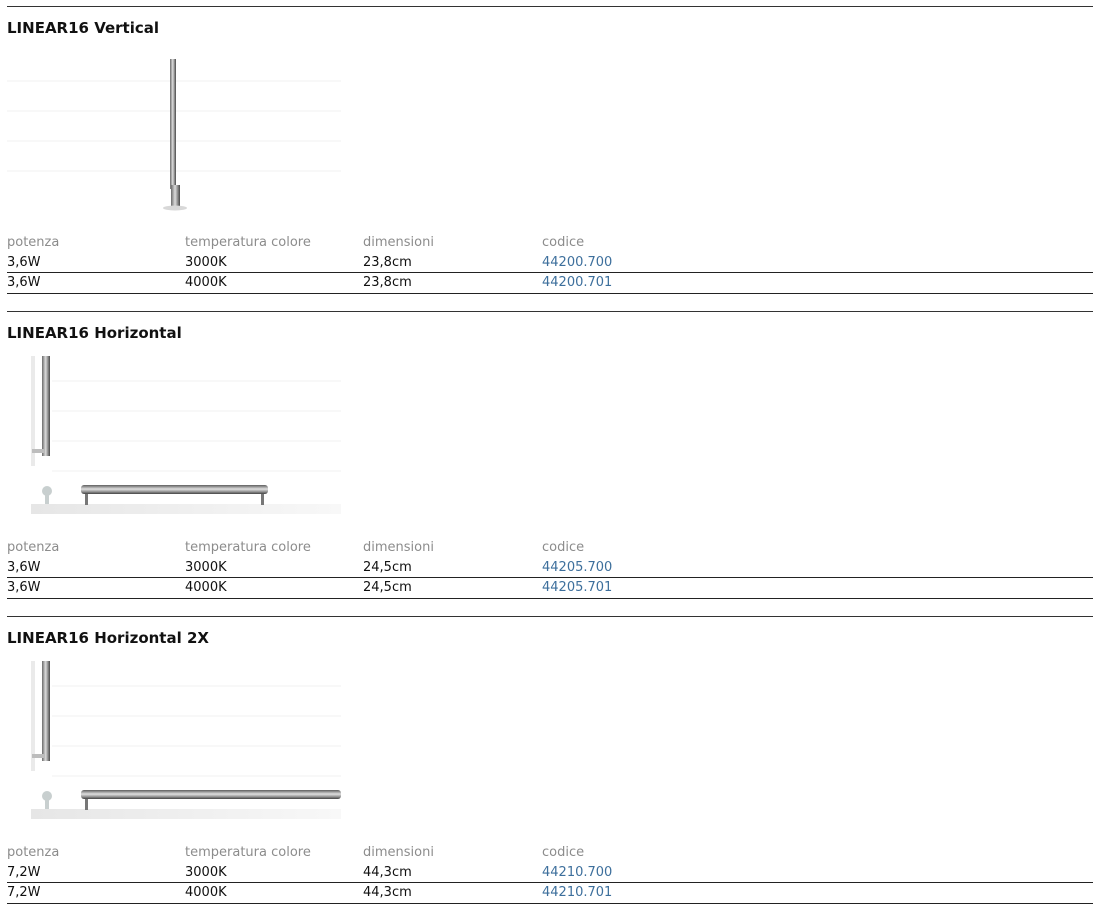  Describe the element at coordinates (174, 741) in the screenshot. I see `linear16-horizontal-2x-product-image` at that location.